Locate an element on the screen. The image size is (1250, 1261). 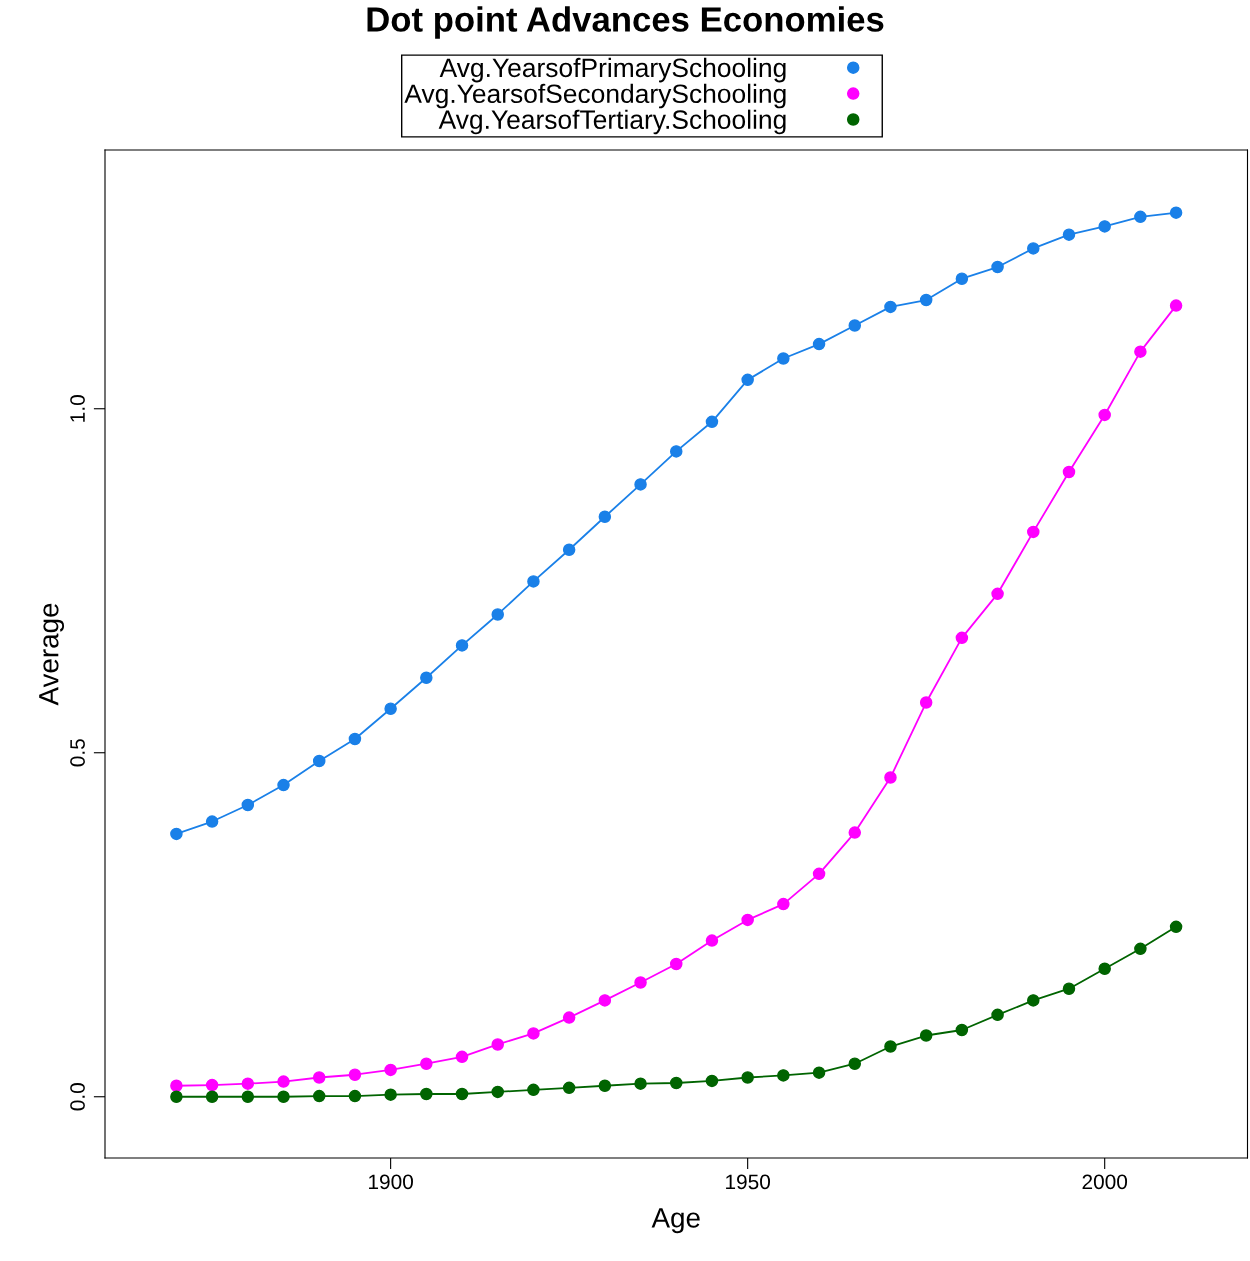
x-tick-label: 2000 is located at coordinates (1105, 1182).